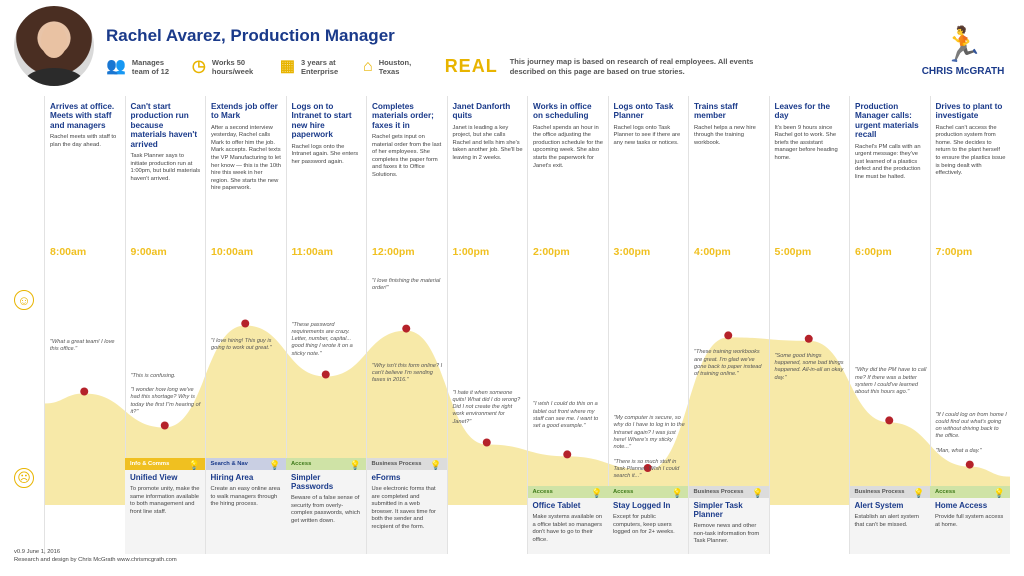  I want to click on stat-tenure: ▦ 3 years at Enterprise, so click(309, 66).